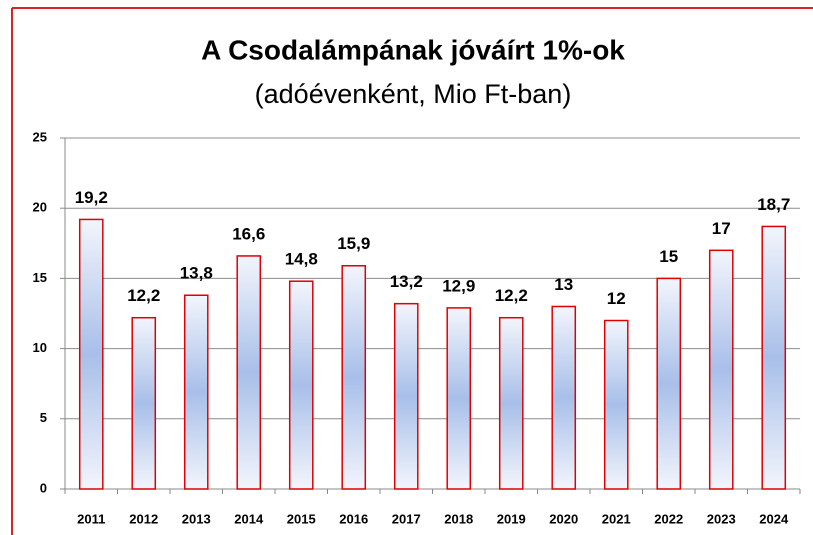 Image resolution: width=813 pixels, height=535 pixels. Describe the element at coordinates (458, 518) in the screenshot. I see `x-tick-label: 2018` at that location.